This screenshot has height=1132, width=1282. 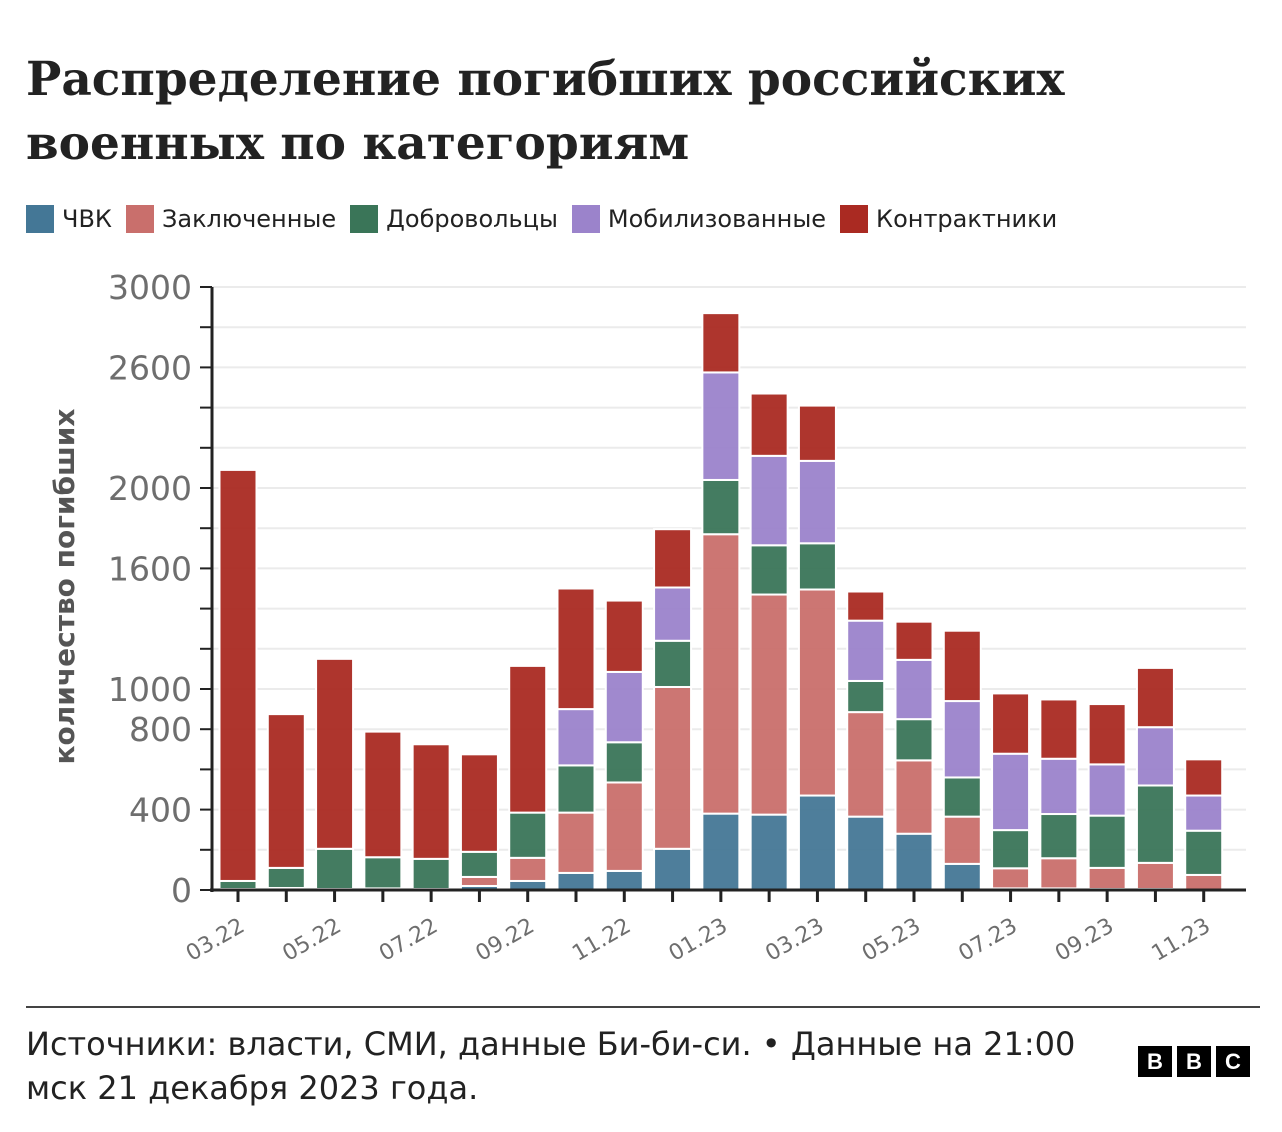 I want to click on x-tick-label: 03.23, so click(x=794, y=940).